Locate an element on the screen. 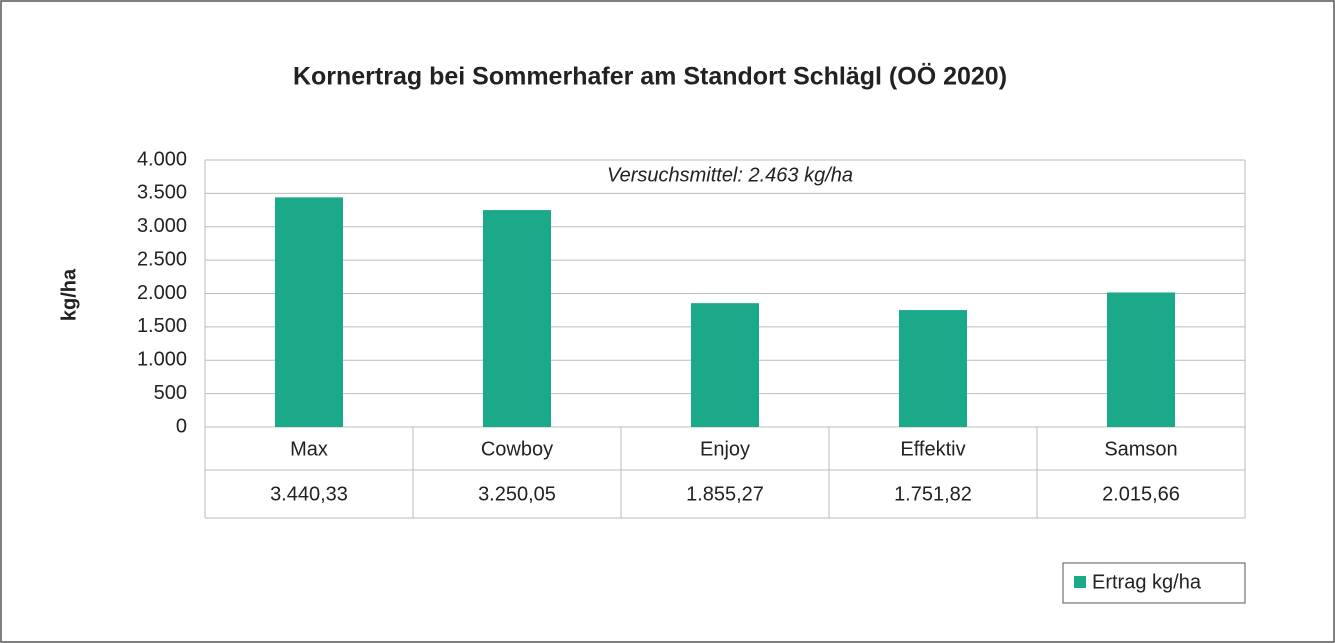 Image resolution: width=1335 pixels, height=643 pixels. x-tick-label: Effektiv is located at coordinates (932, 449).